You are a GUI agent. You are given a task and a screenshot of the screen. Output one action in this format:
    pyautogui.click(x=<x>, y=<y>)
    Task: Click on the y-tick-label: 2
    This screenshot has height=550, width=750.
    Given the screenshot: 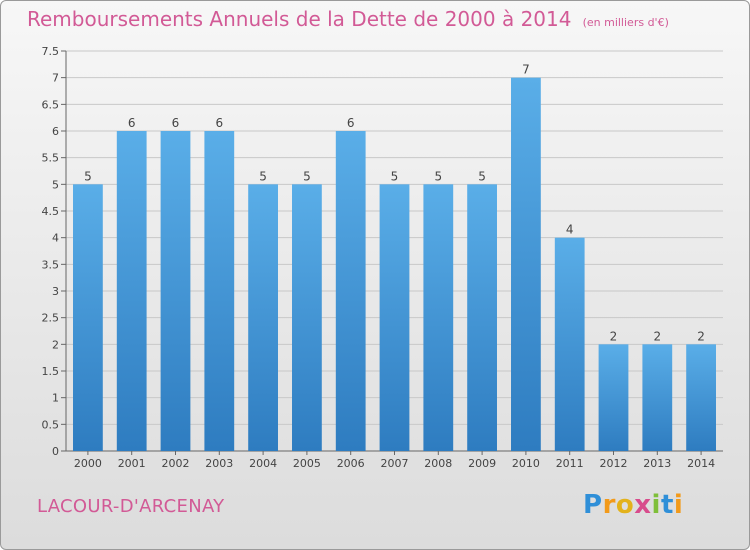 What is the action you would take?
    pyautogui.click(x=55, y=344)
    